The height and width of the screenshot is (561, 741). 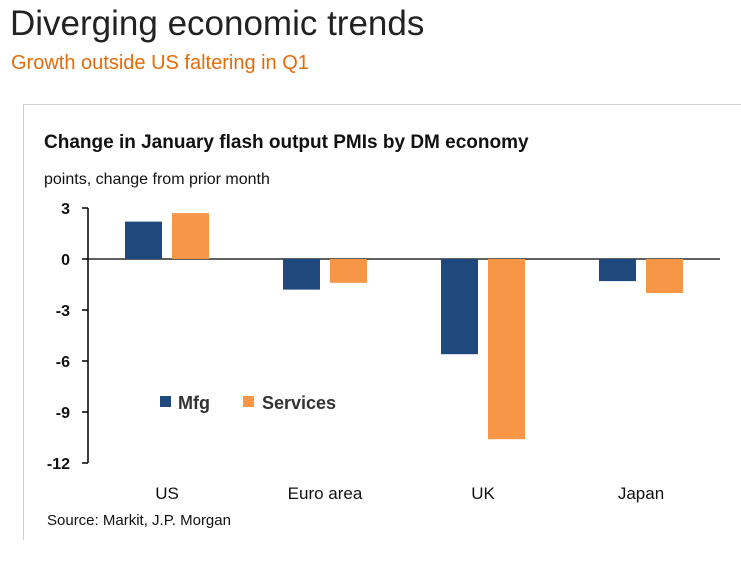 What do you see at coordinates (506, 349) in the screenshot?
I see `bar-services-uk` at bounding box center [506, 349].